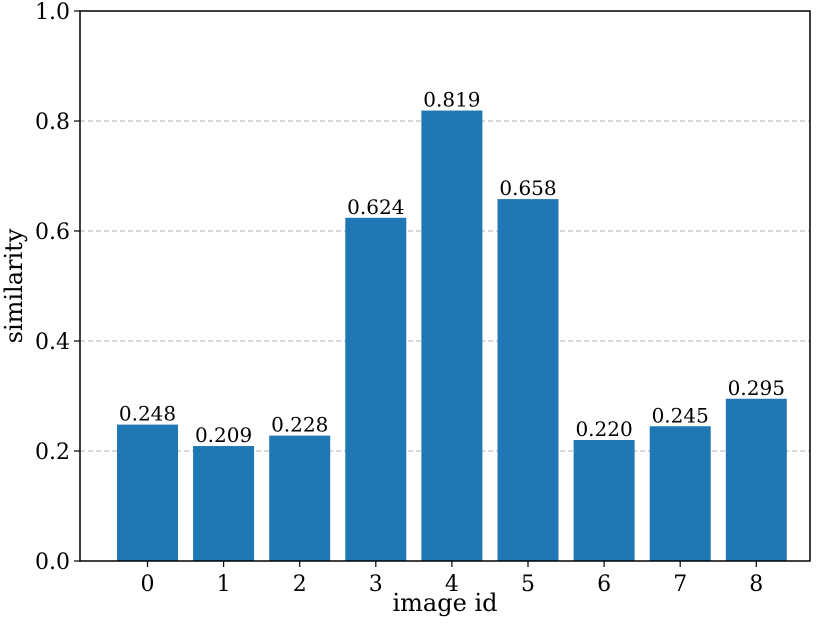 This screenshot has height=628, width=830. What do you see at coordinates (147, 414) in the screenshot?
I see `data-label-0: 0.248` at bounding box center [147, 414].